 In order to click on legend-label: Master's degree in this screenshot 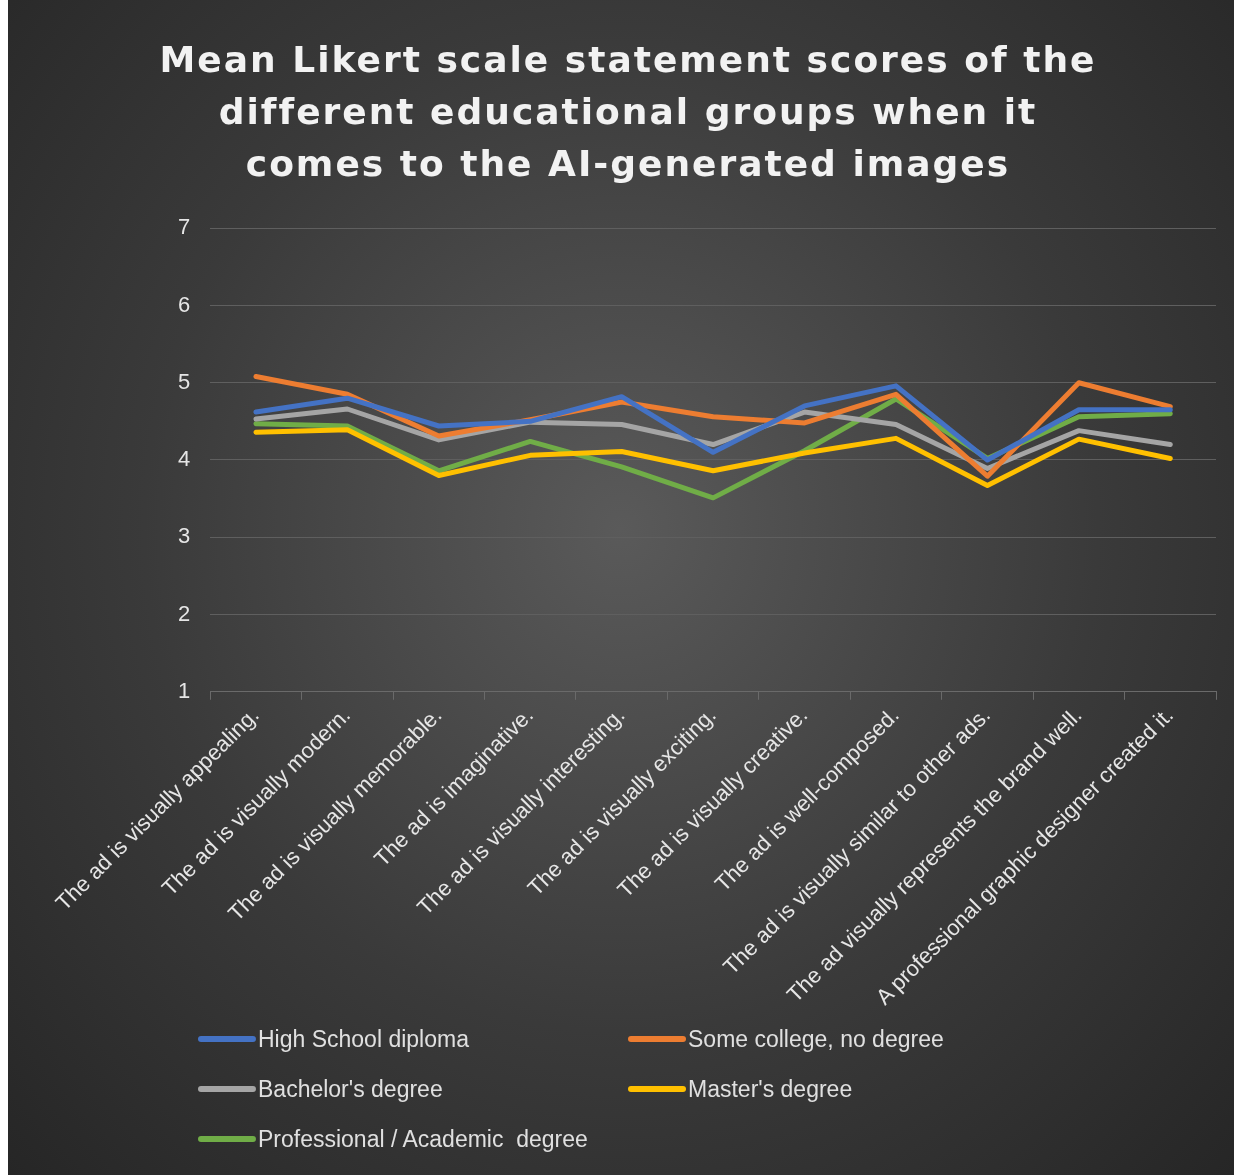, I will do `click(770, 1089)`.